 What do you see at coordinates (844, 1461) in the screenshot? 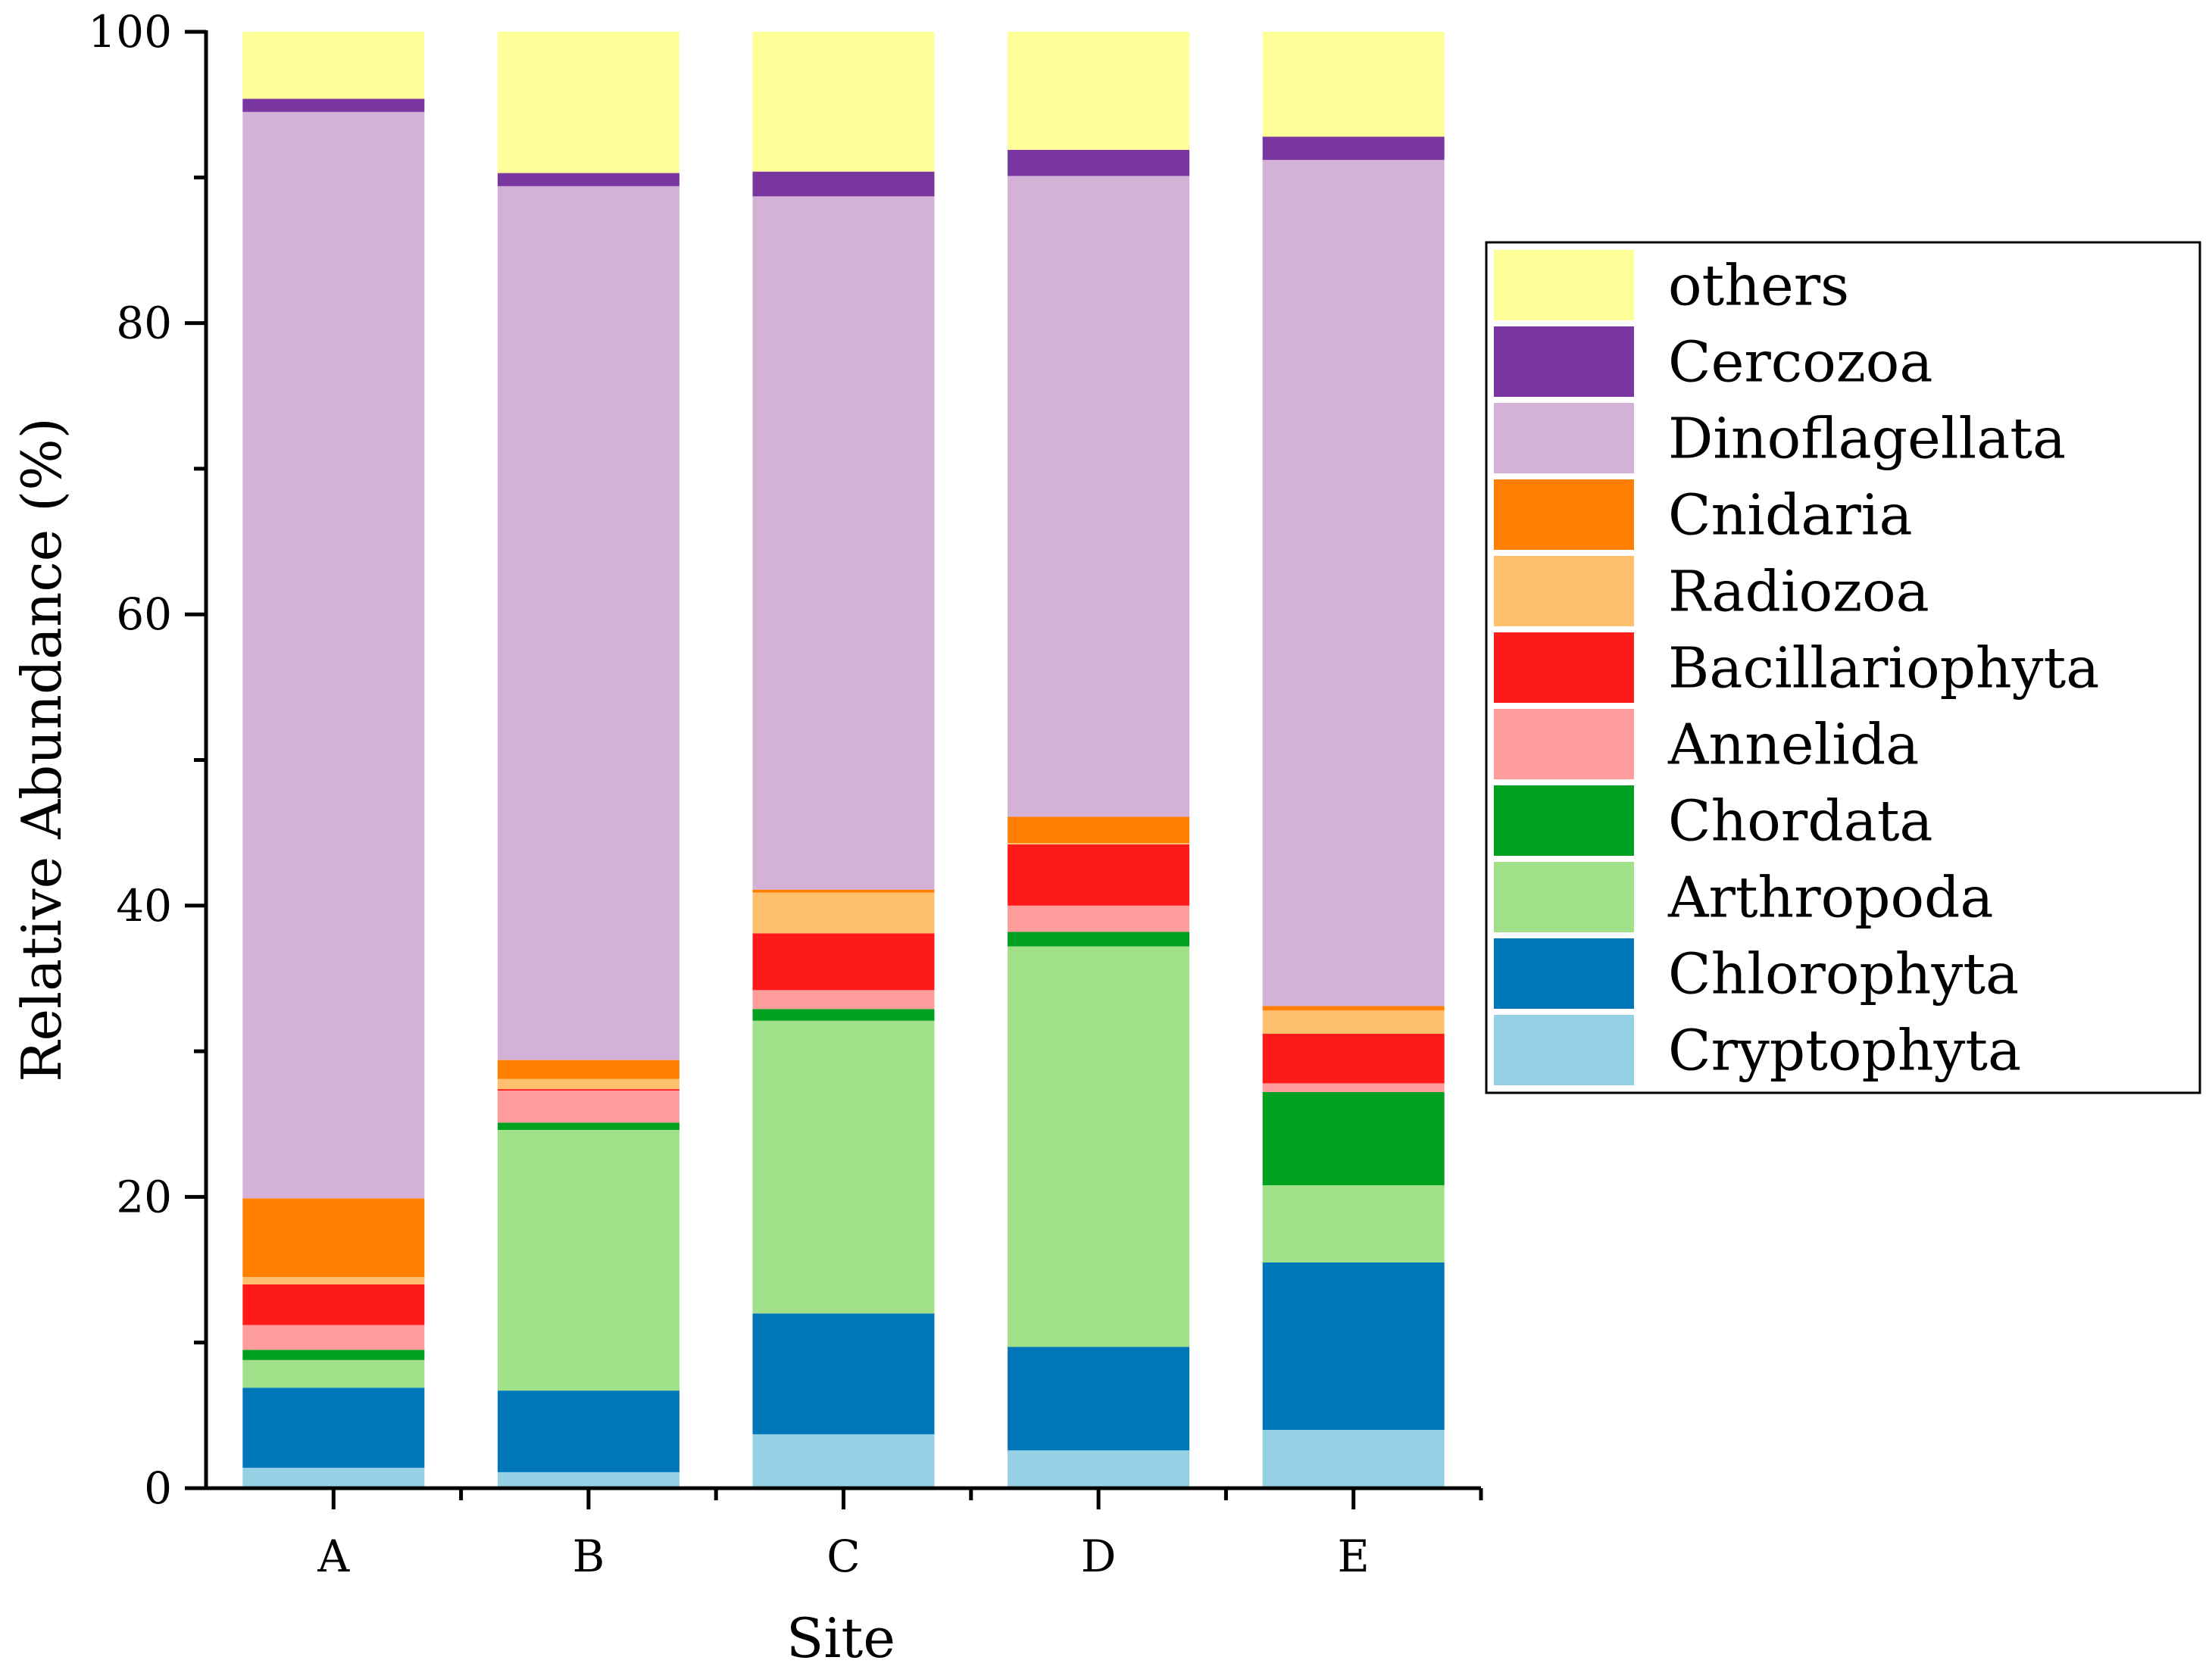
I see `bar-segment-C-cryptophyta` at bounding box center [844, 1461].